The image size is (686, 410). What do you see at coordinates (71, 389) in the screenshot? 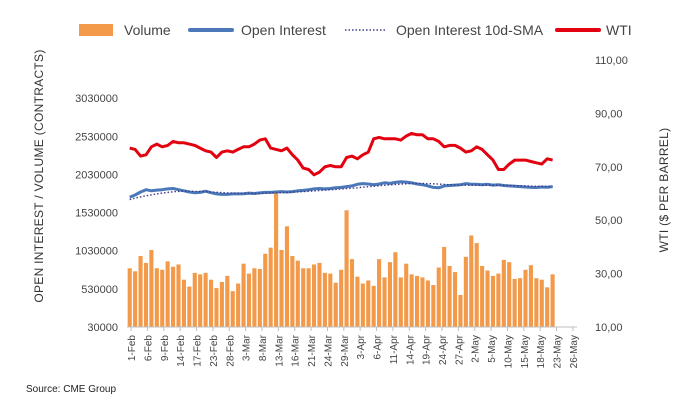
I see `source-note: Source: CME Group` at bounding box center [71, 389].